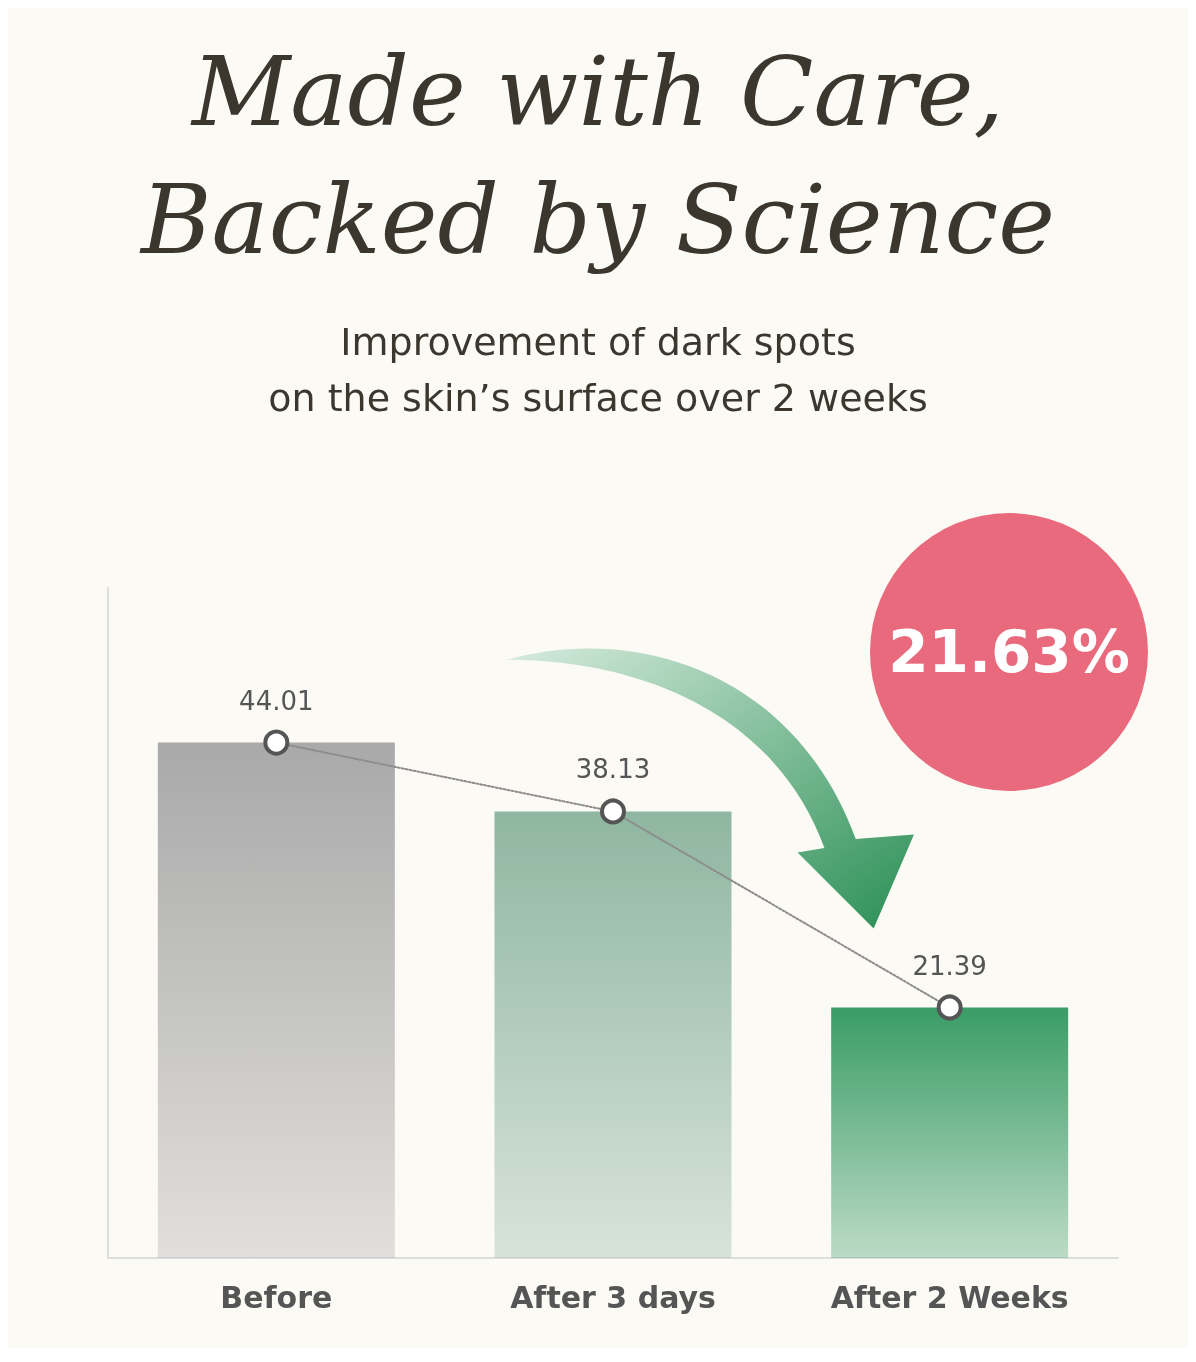  Describe the element at coordinates (949, 965) in the screenshot. I see `data-label: 21.39` at that location.